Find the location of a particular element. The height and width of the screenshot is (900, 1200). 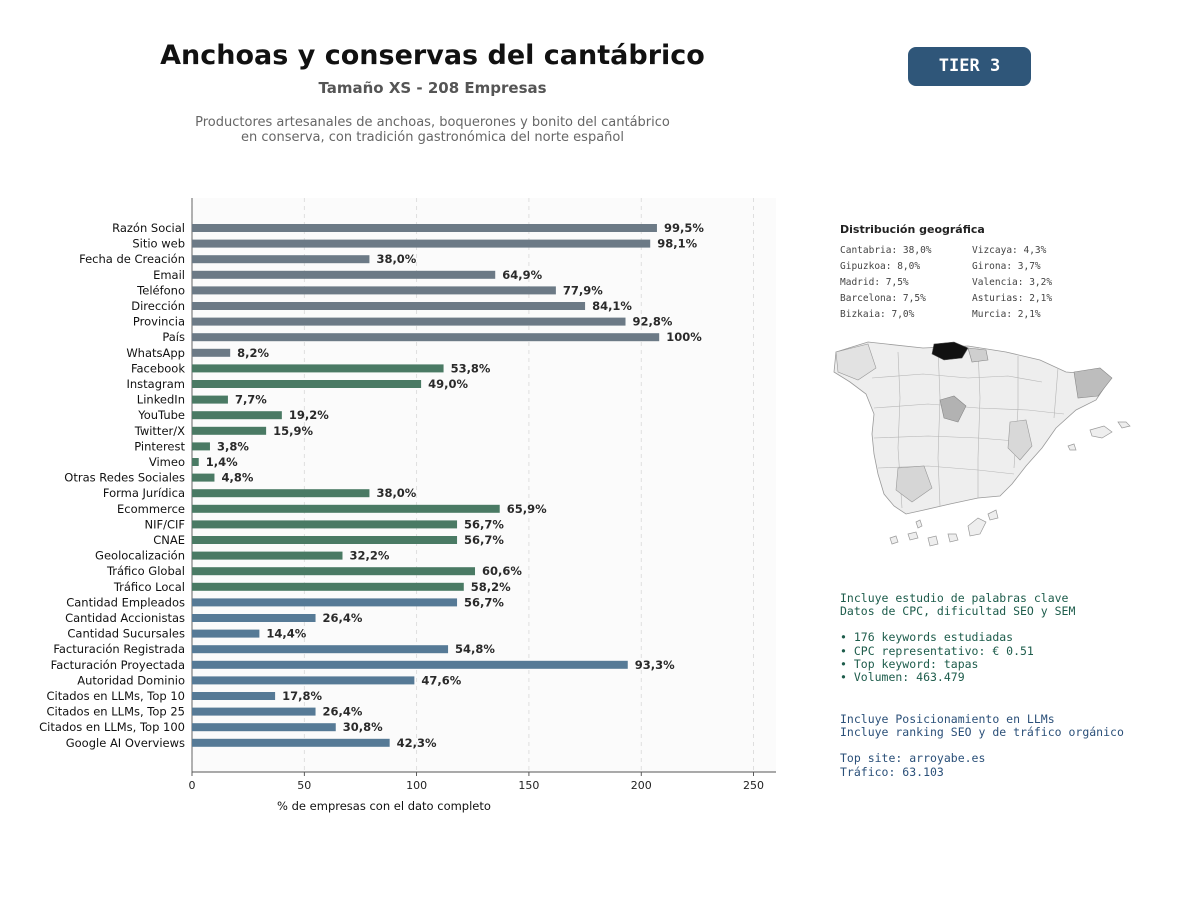

y-tick-label: CNAE is located at coordinates (169, 540).